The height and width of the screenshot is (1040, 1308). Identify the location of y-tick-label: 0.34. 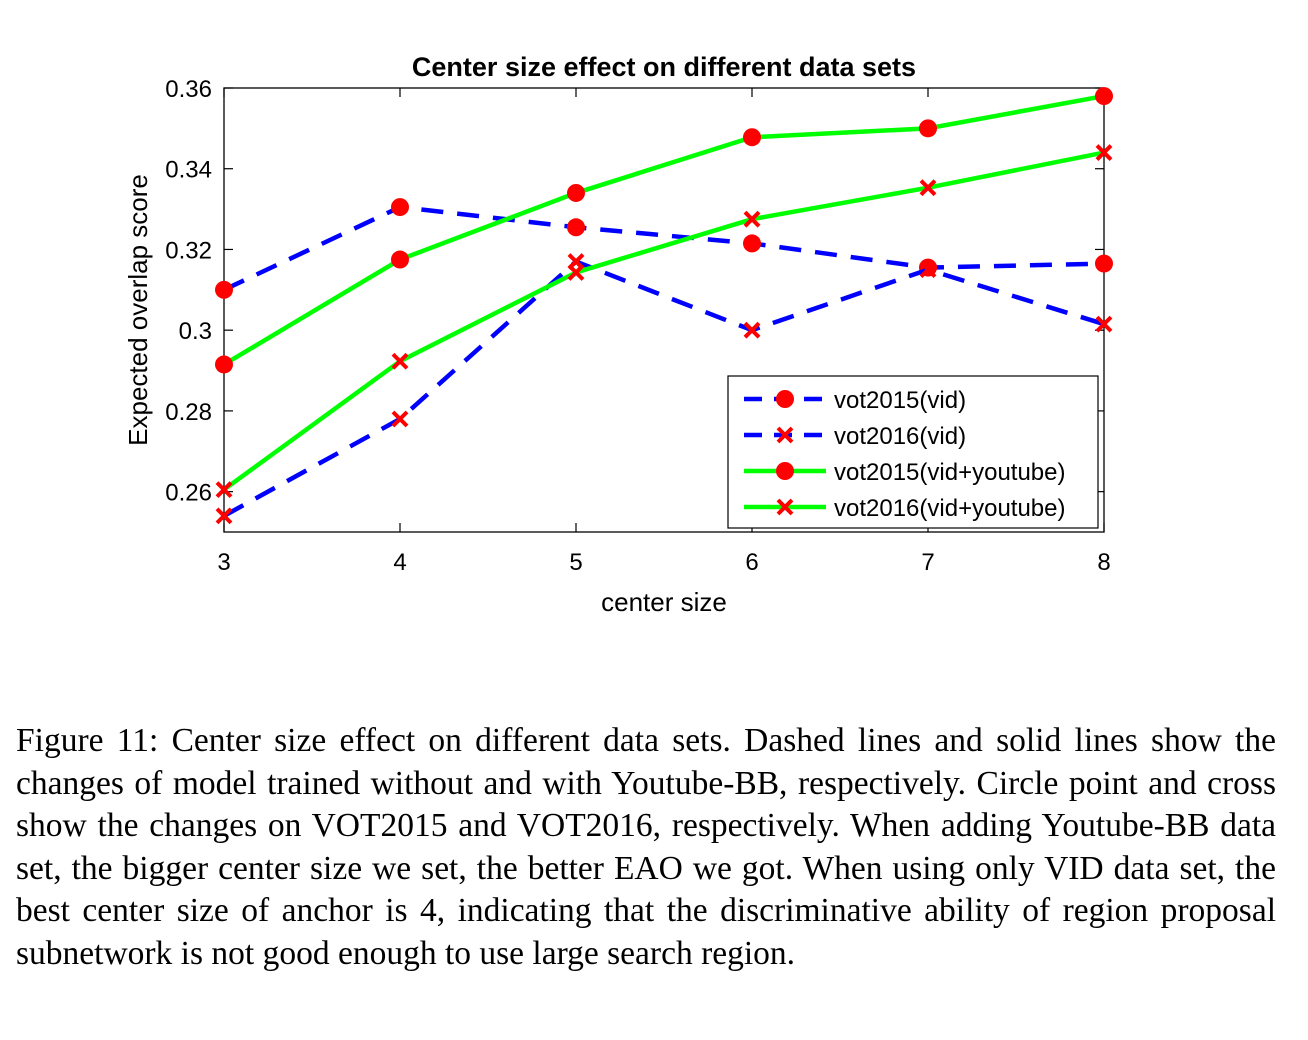
(188, 170).